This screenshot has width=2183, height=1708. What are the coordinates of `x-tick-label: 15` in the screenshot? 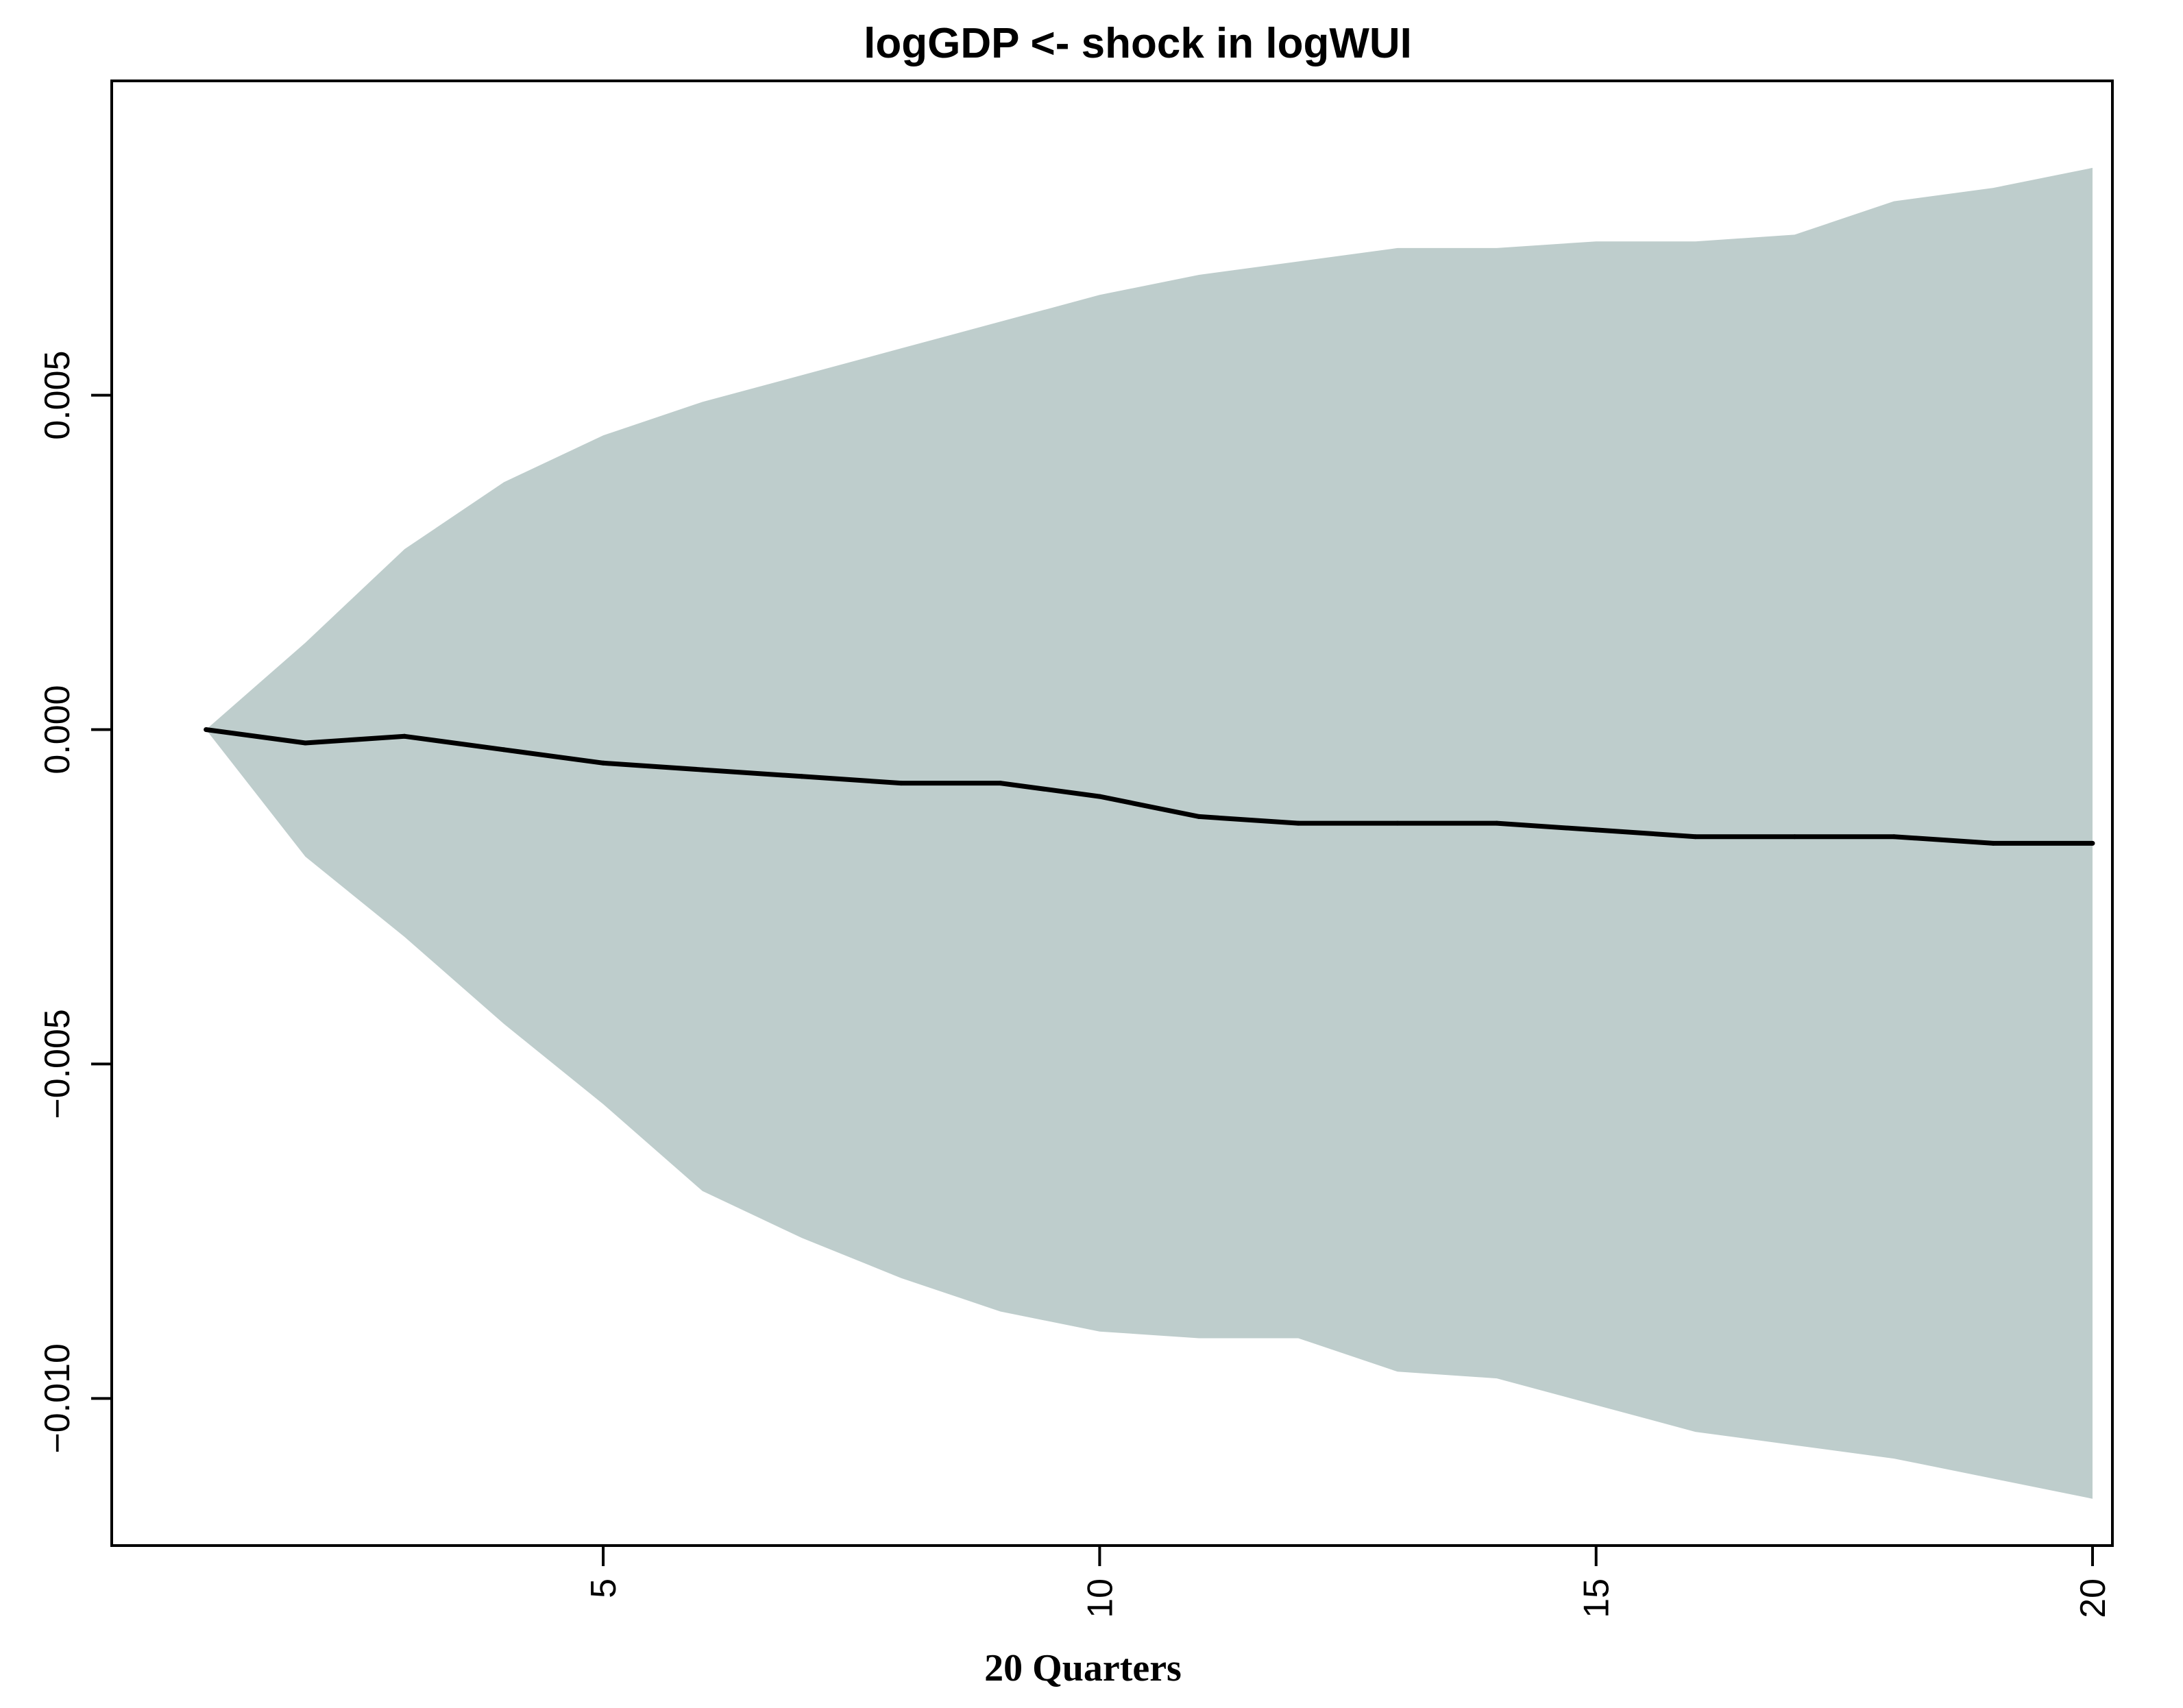 It's located at (1597, 1598).